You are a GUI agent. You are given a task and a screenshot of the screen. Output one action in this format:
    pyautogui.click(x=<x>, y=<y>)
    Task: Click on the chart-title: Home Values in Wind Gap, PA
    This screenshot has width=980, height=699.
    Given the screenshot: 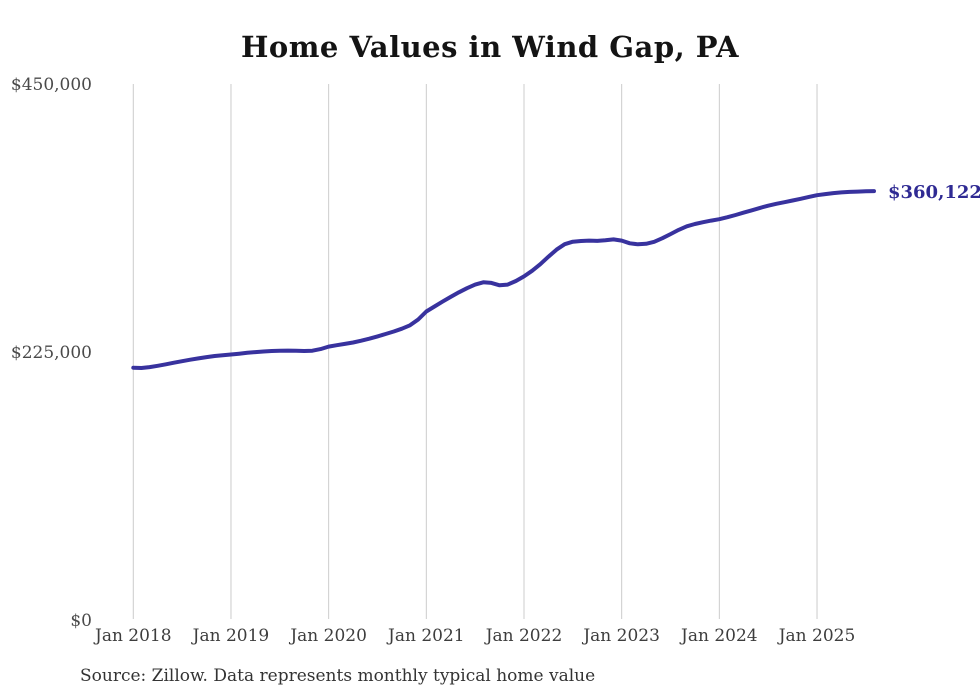 What is the action you would take?
    pyautogui.click(x=490, y=47)
    